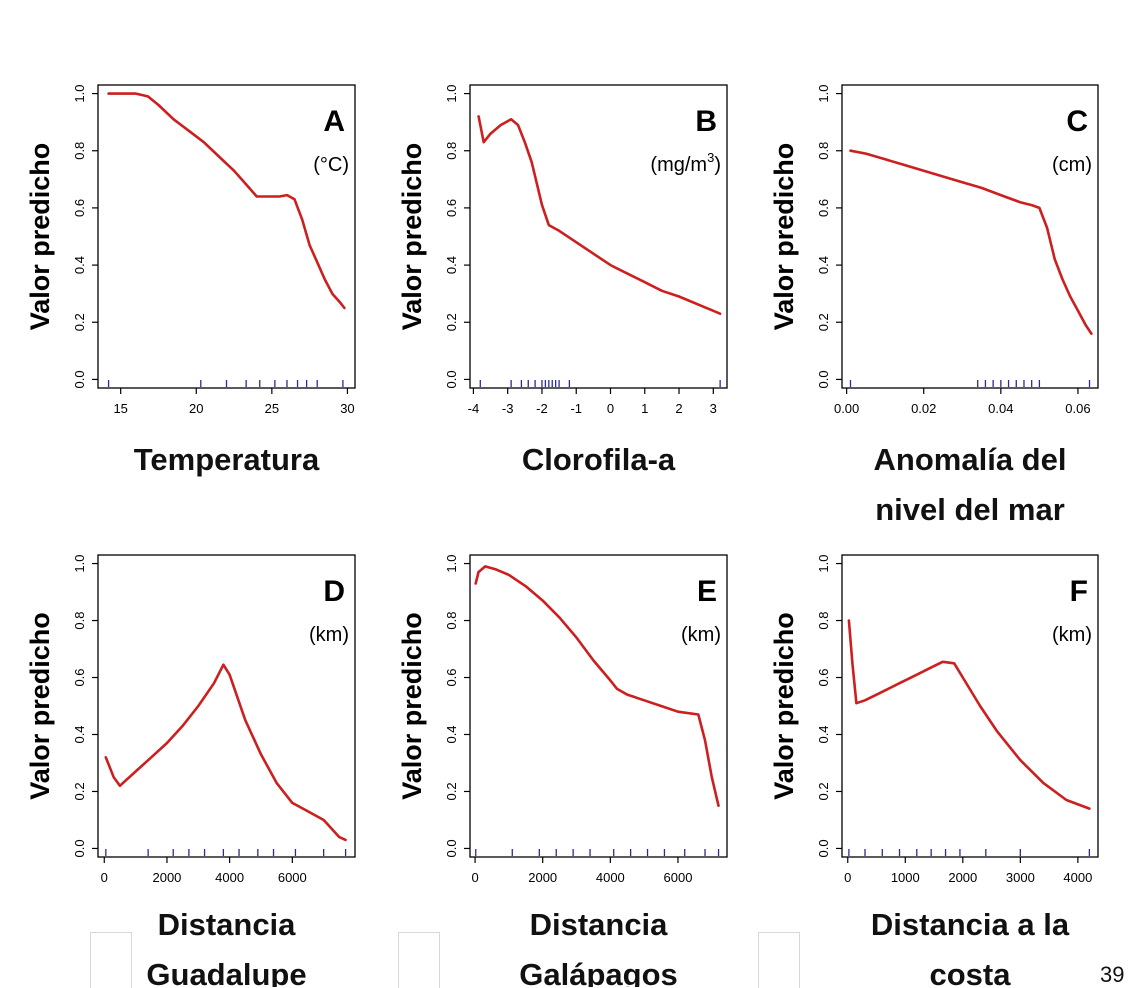 The width and height of the screenshot is (1130, 988). I want to click on panel-letter: C, so click(1077, 121).